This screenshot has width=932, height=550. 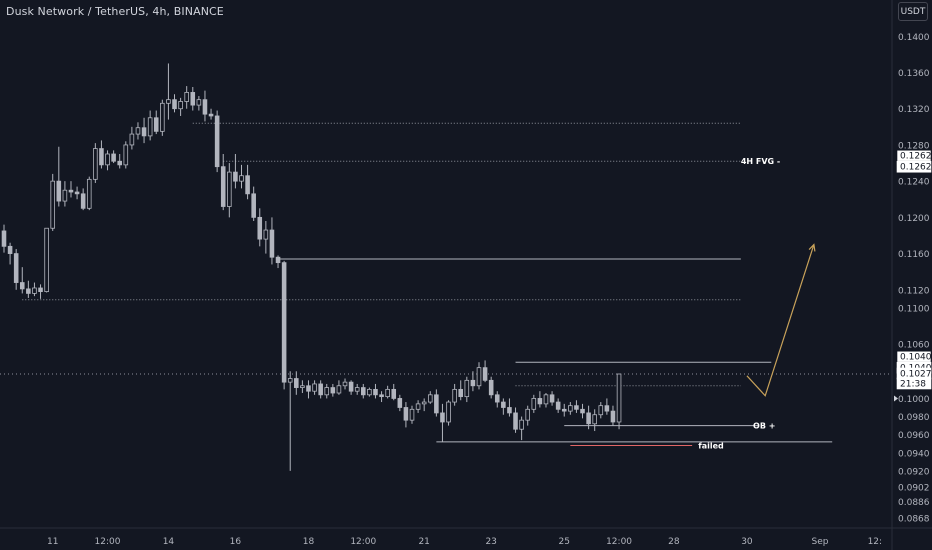 What do you see at coordinates (914, 346) in the screenshot?
I see `y-tick-label: 0.1060` at bounding box center [914, 346].